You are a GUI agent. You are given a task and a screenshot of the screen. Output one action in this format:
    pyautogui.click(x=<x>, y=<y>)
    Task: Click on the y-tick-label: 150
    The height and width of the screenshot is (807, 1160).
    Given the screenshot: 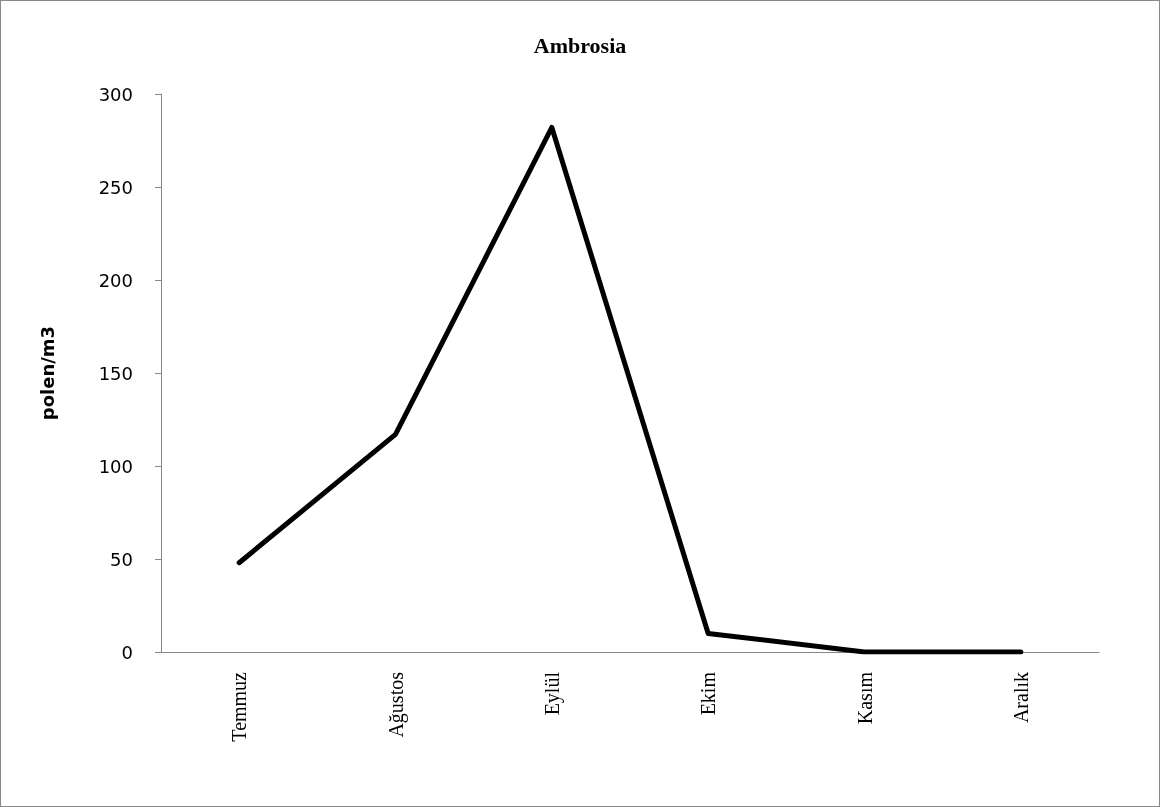 What is the action you would take?
    pyautogui.click(x=115, y=373)
    